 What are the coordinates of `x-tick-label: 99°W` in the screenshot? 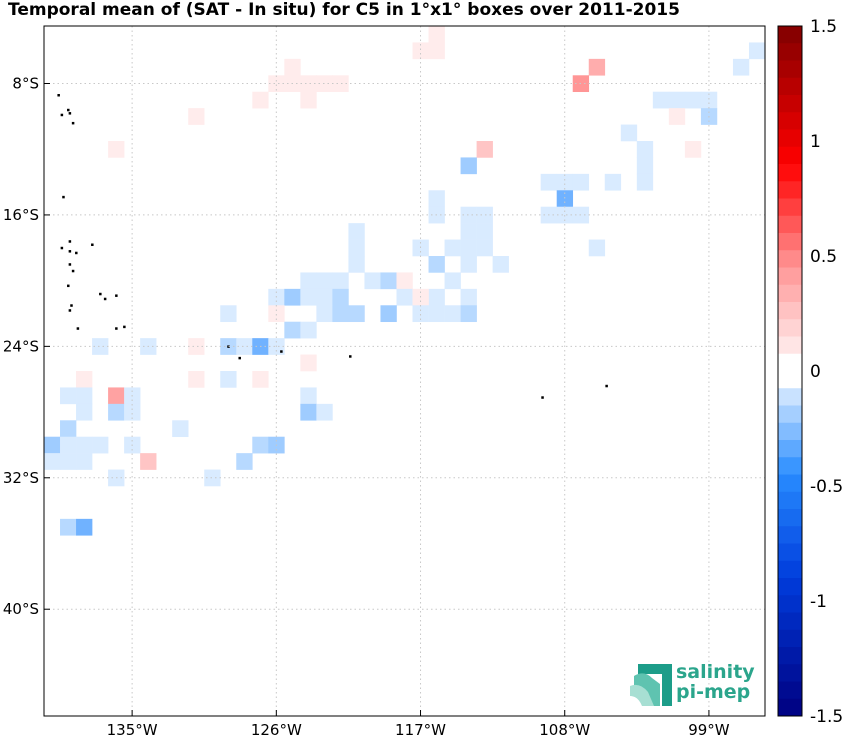 It's located at (709, 730).